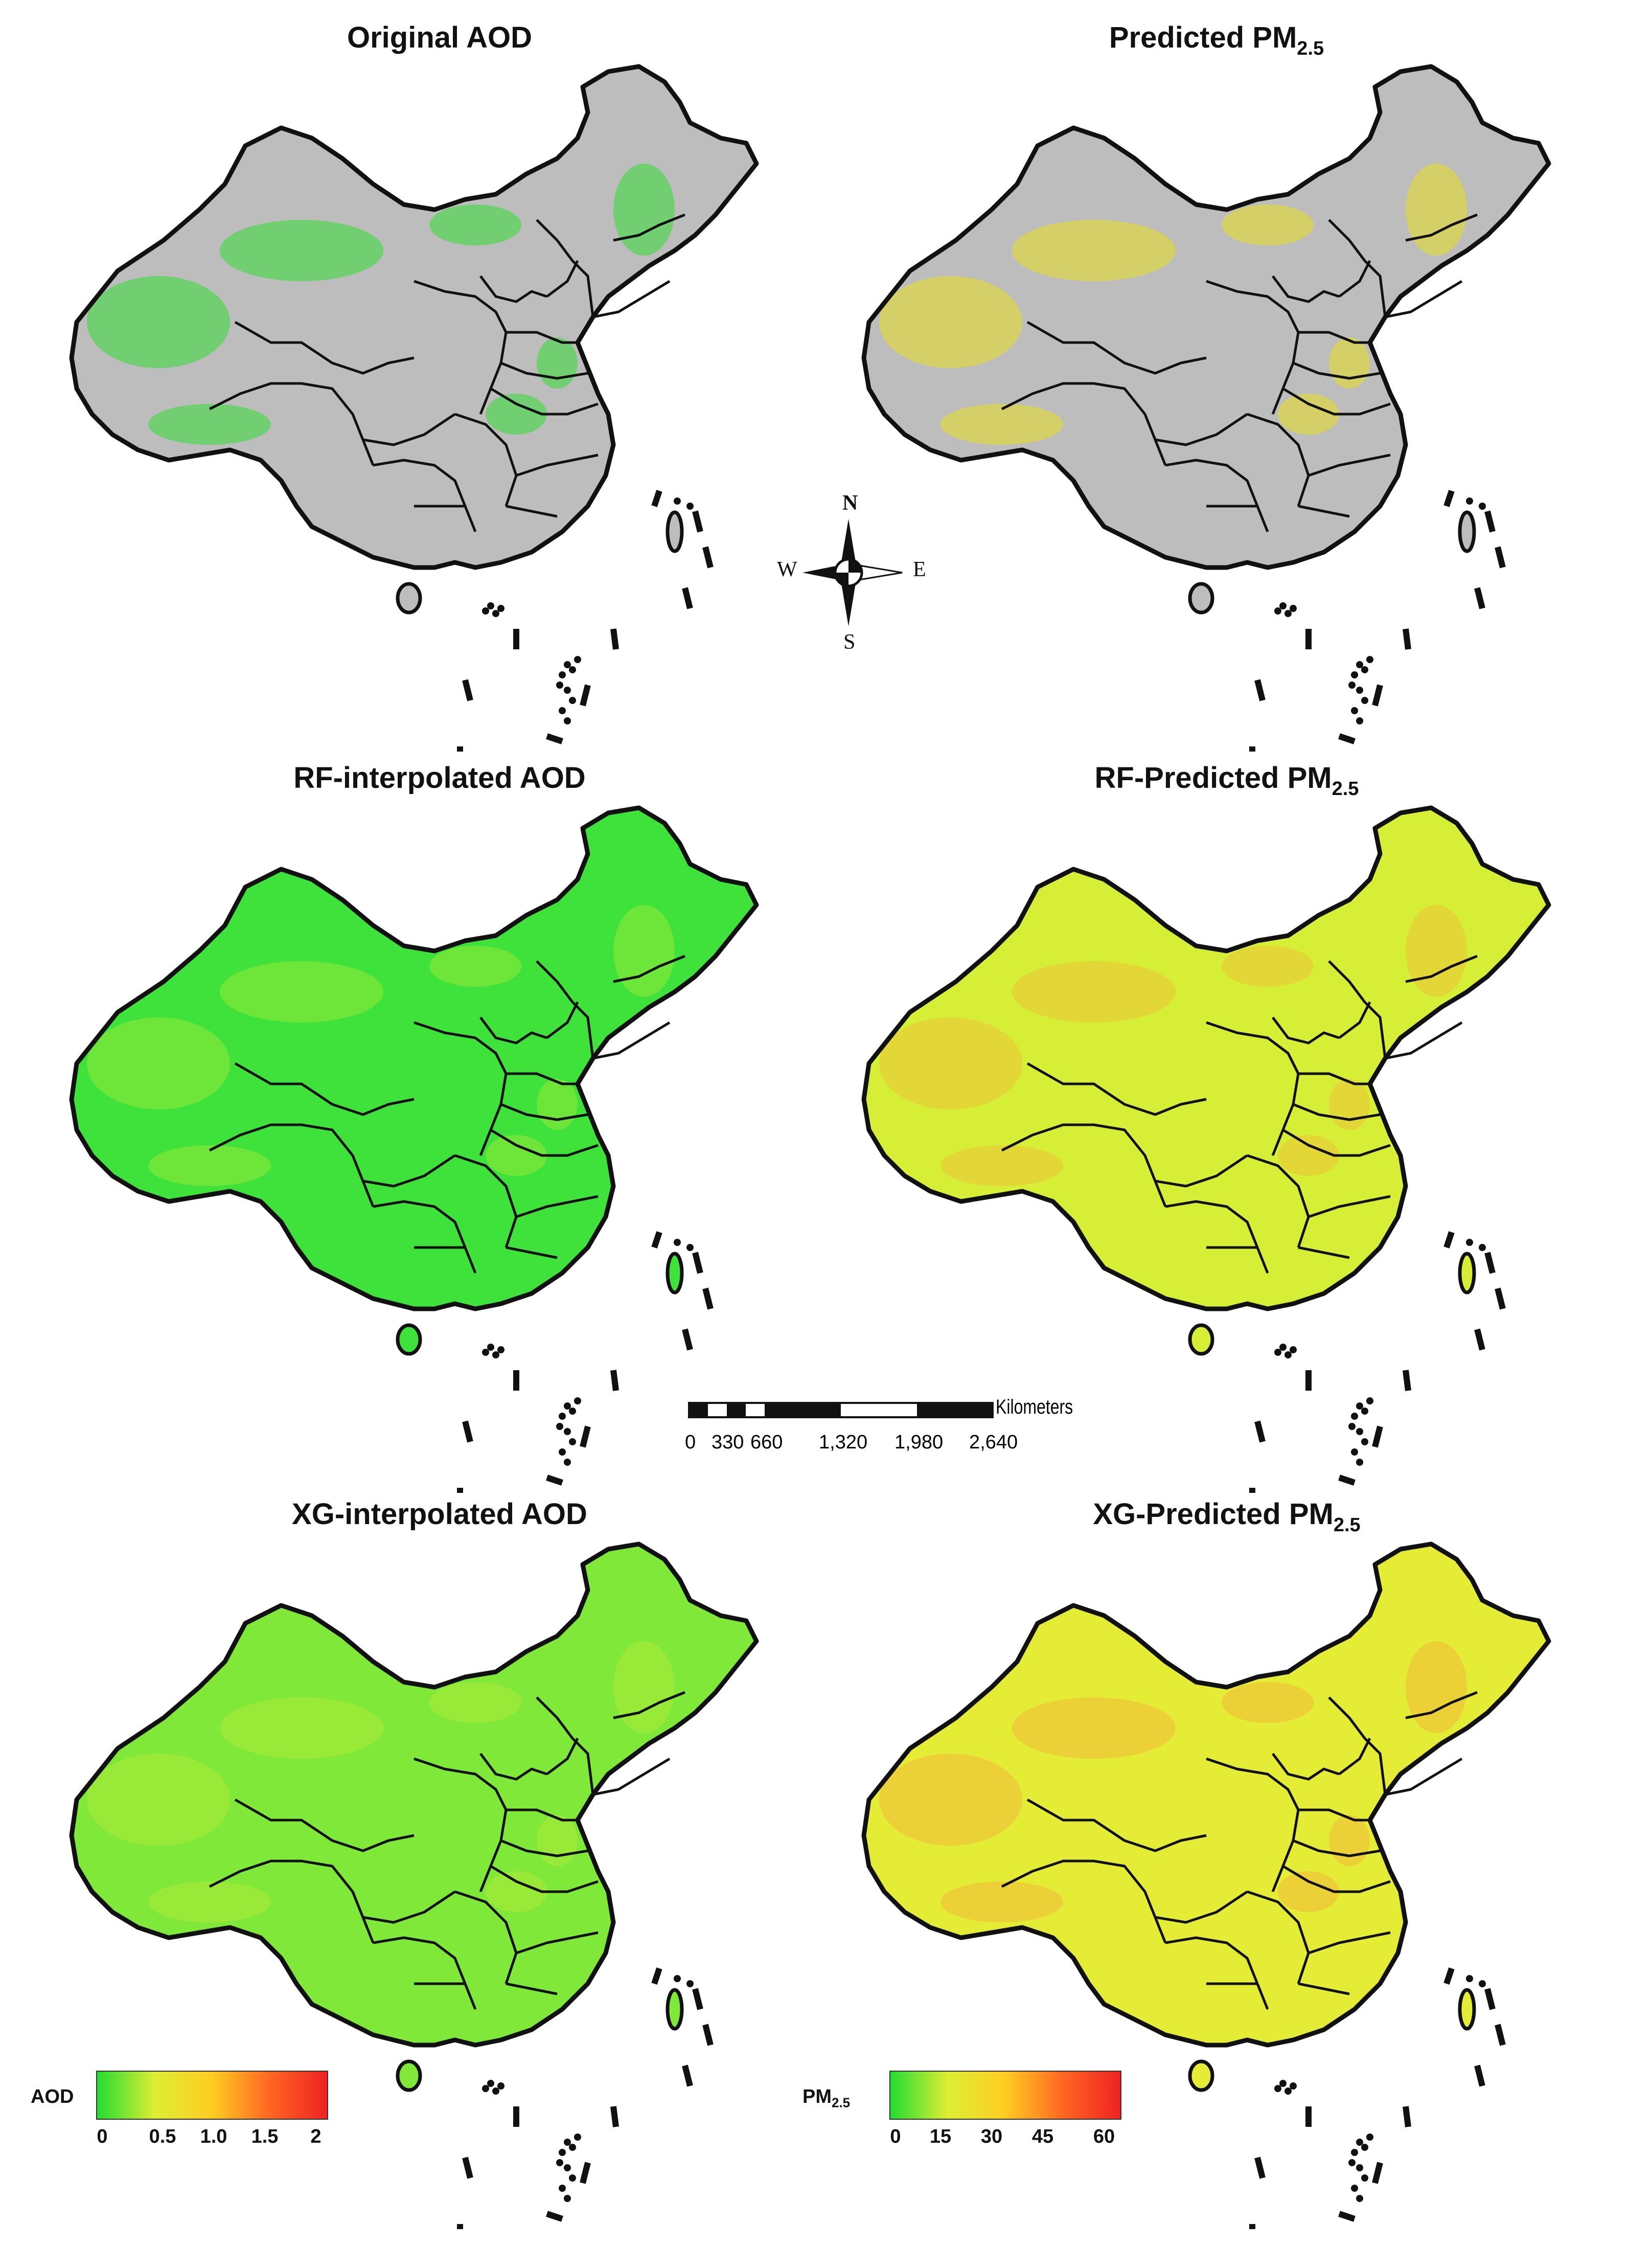 This screenshot has width=1652, height=2246. What do you see at coordinates (919, 569) in the screenshot?
I see `compass-east-label: E` at bounding box center [919, 569].